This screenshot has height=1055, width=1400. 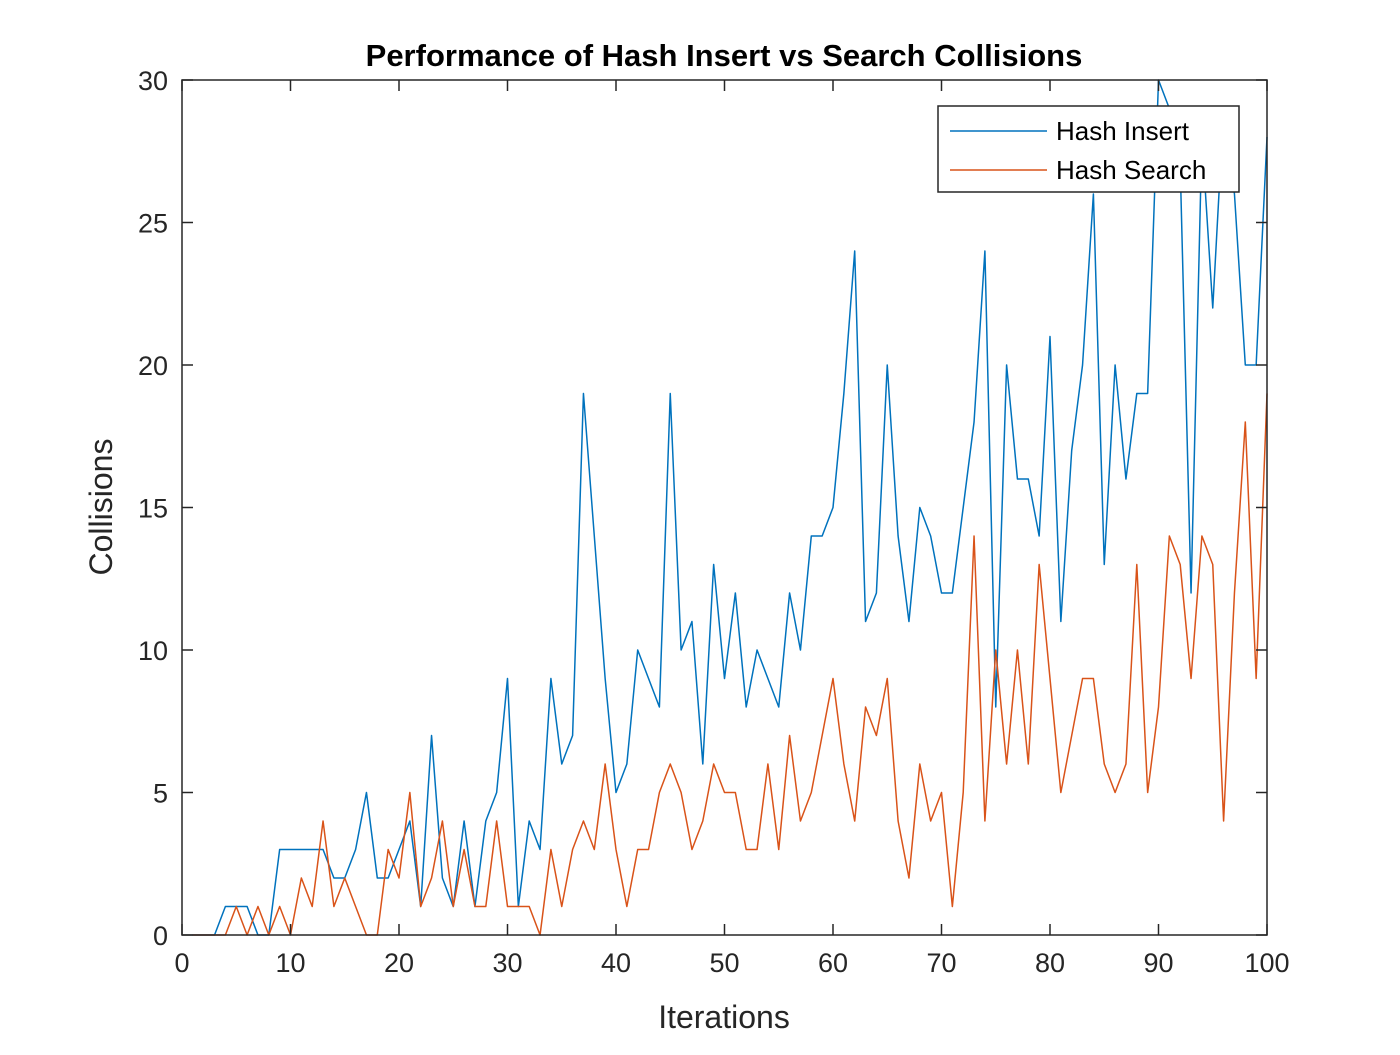 I want to click on y-tick-label: 10, so click(x=153, y=651).